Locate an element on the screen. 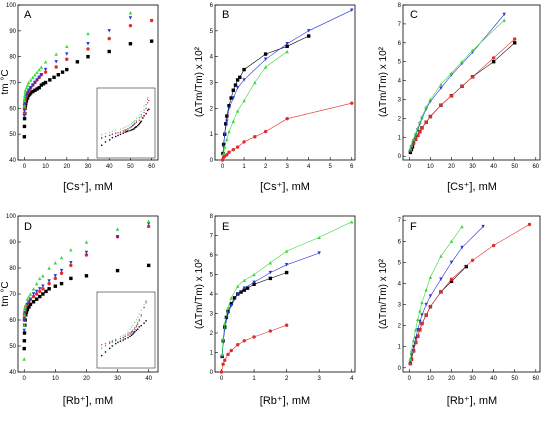 The width and height of the screenshot is (550, 422). y-tick-label: 80 is located at coordinates (12, 58).